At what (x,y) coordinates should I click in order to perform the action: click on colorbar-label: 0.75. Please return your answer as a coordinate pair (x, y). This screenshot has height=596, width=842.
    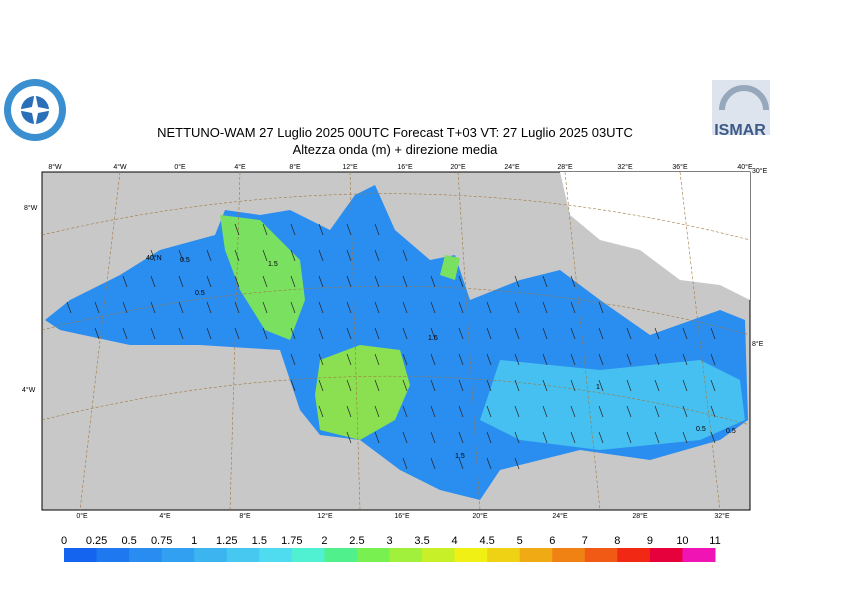
    Looking at the image, I should click on (161, 541).